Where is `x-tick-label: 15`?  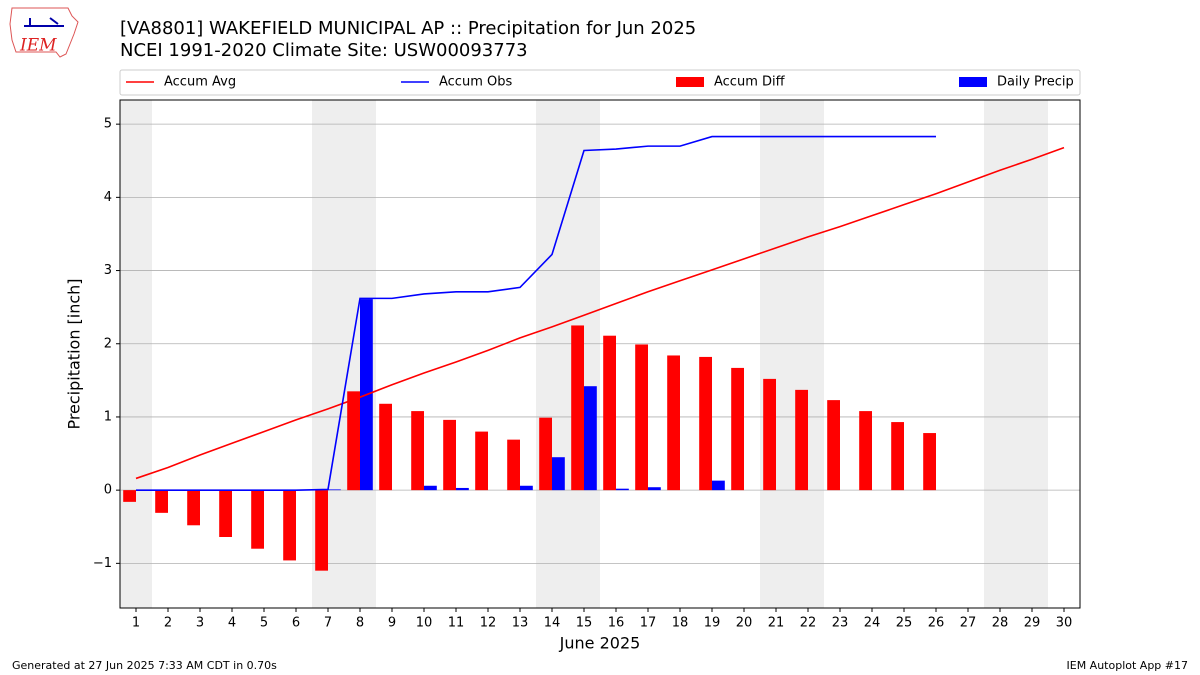
x-tick-label: 15 is located at coordinates (584, 623).